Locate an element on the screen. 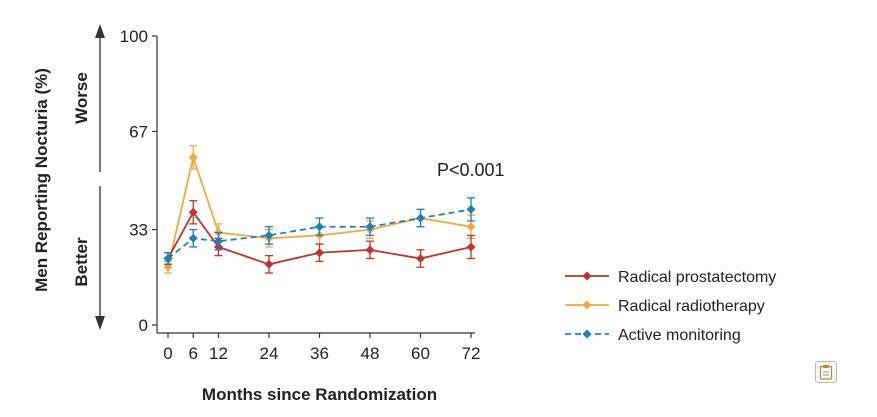  arrow-down-icon is located at coordinates (100, 323).